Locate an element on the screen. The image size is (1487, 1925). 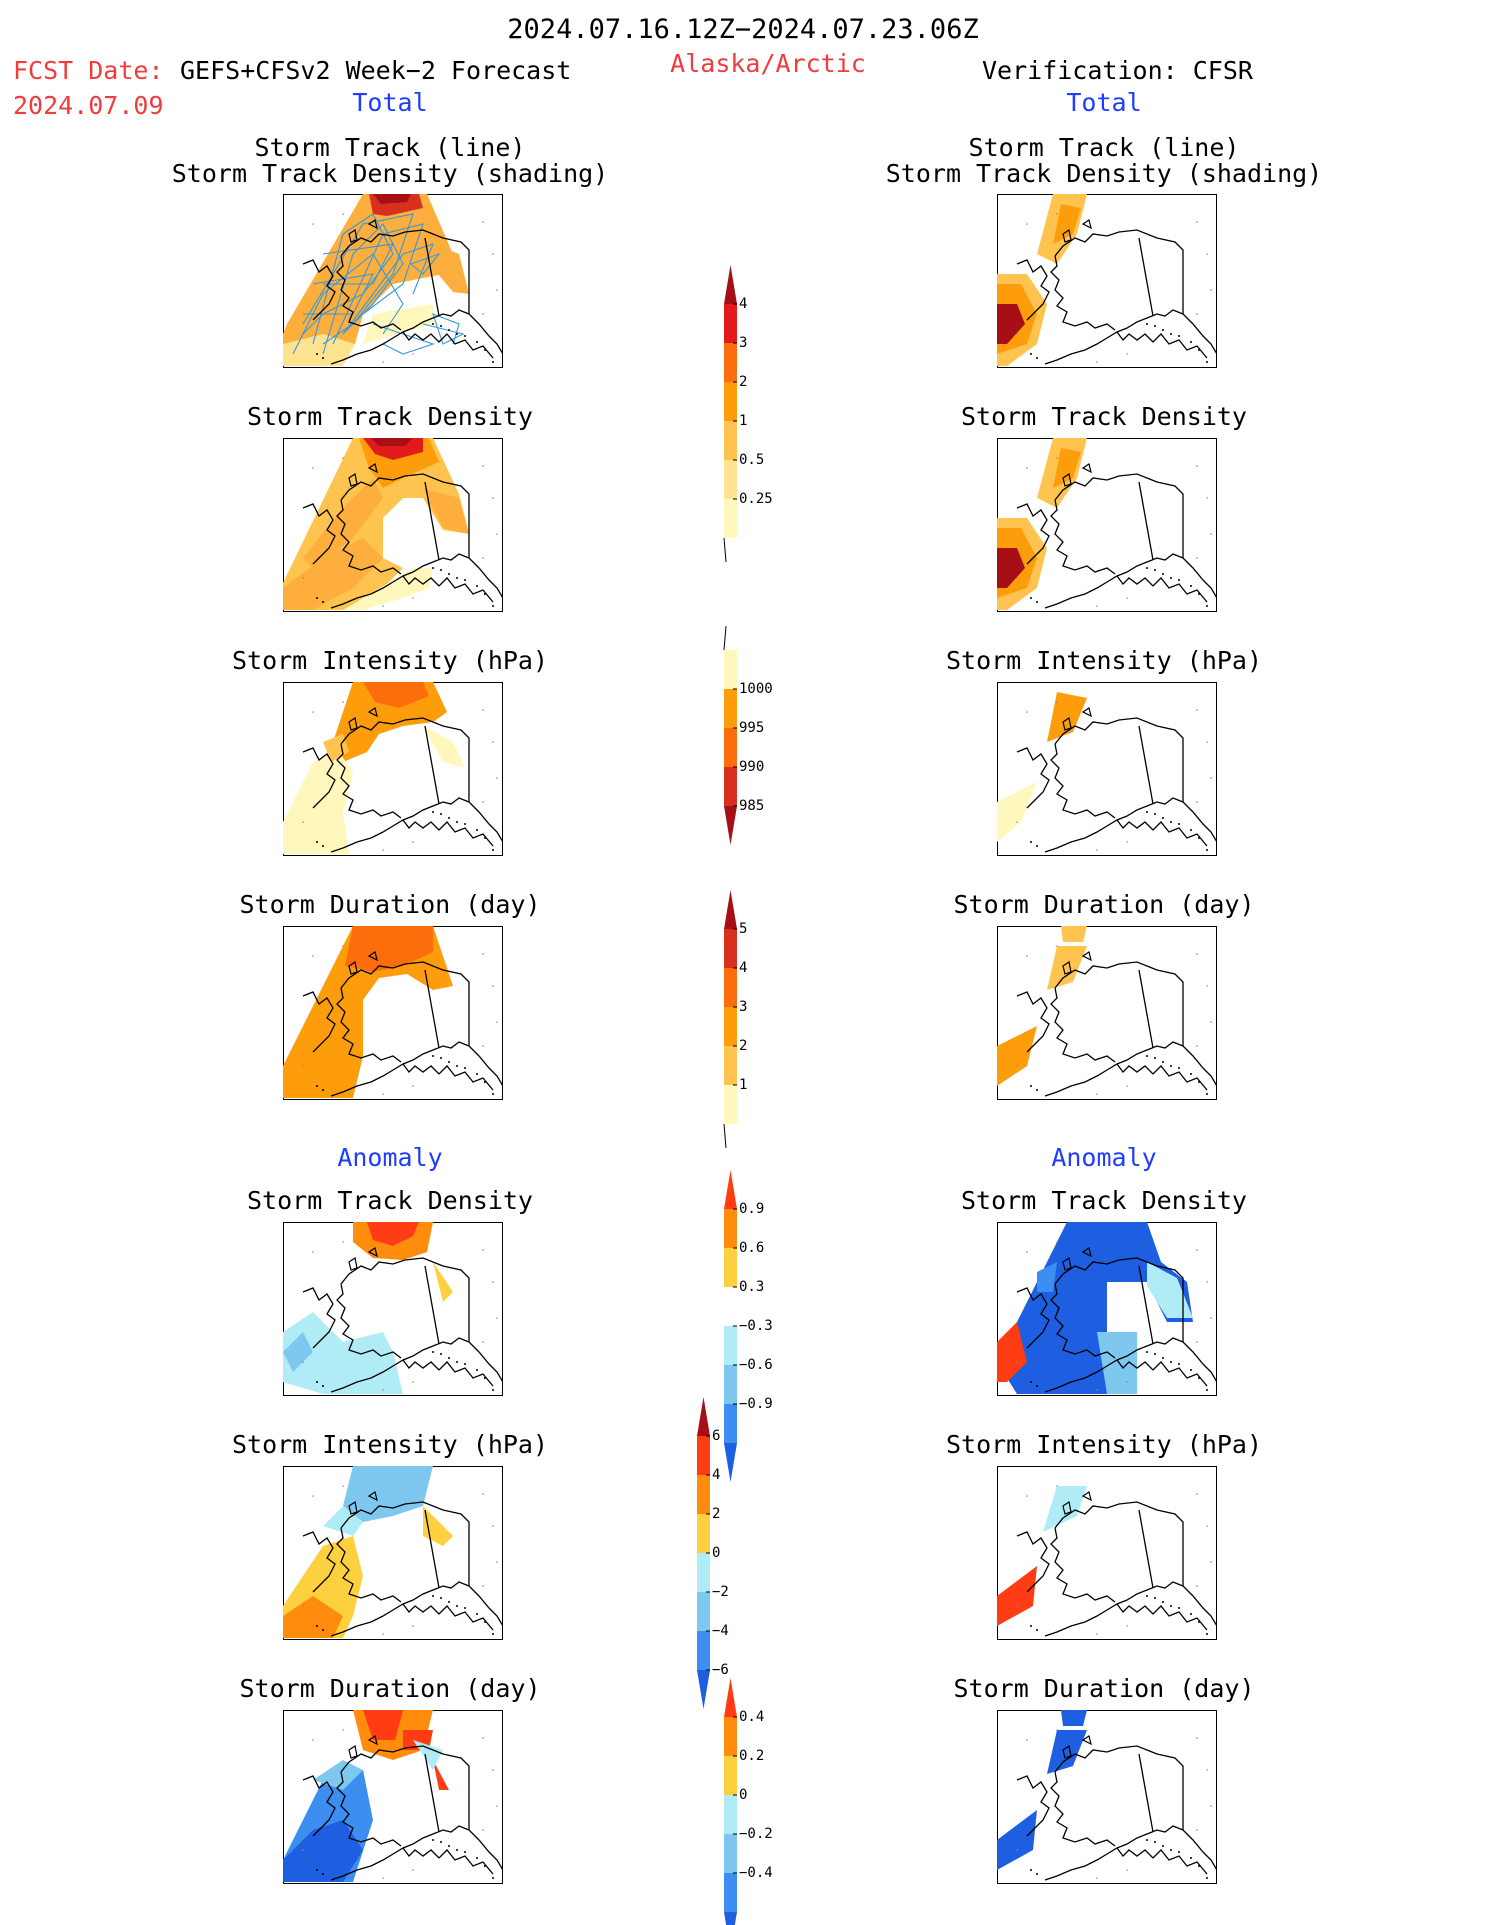
colorbar-1-label-4: 1 is located at coordinates (743, 421).